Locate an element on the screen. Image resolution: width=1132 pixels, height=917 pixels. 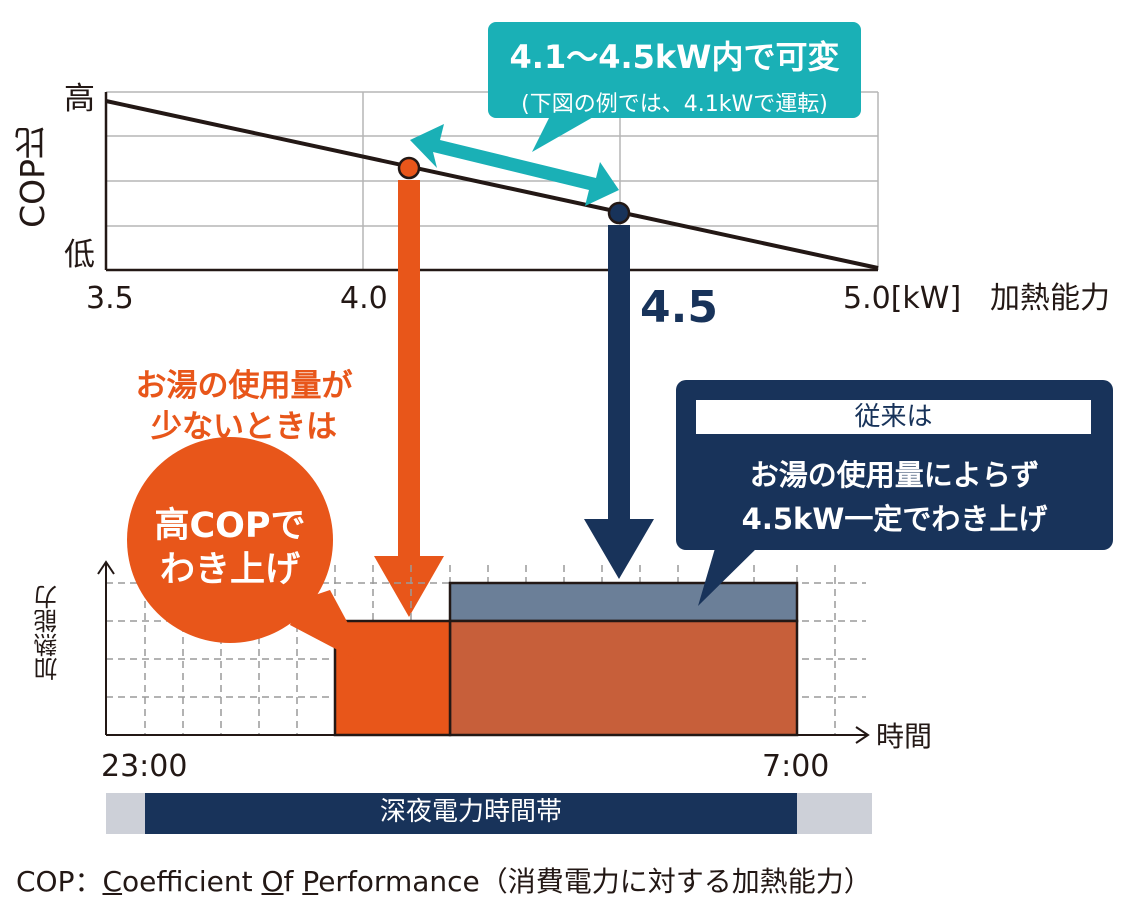
footnote-c: C is located at coordinates (112, 881).